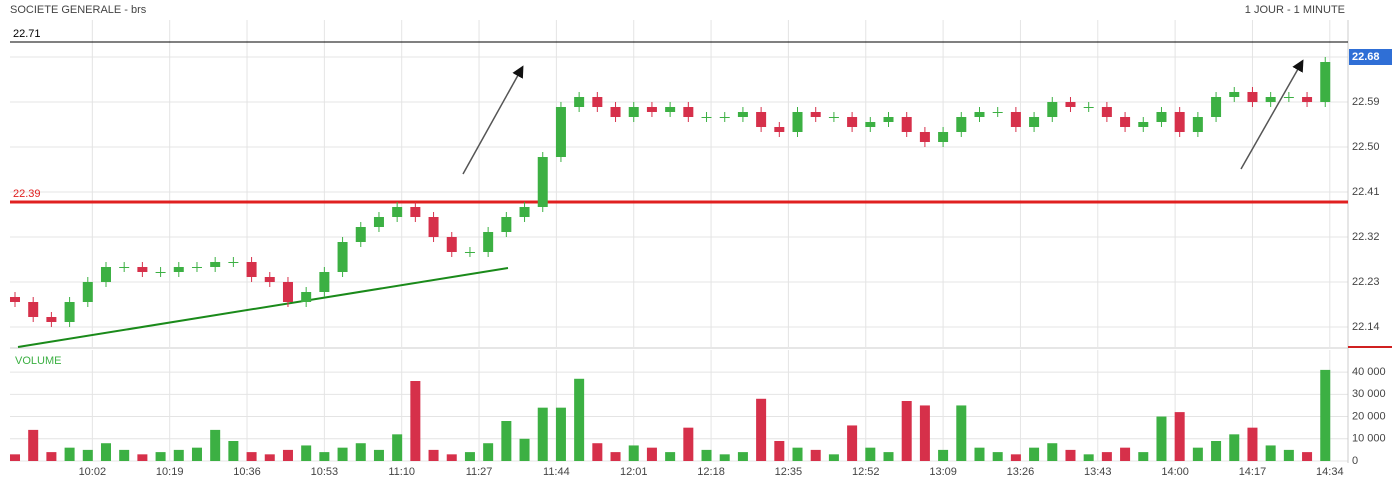 Image resolution: width=1392 pixels, height=482 pixels. I want to click on x-tick-label: 12:01, so click(634, 472).